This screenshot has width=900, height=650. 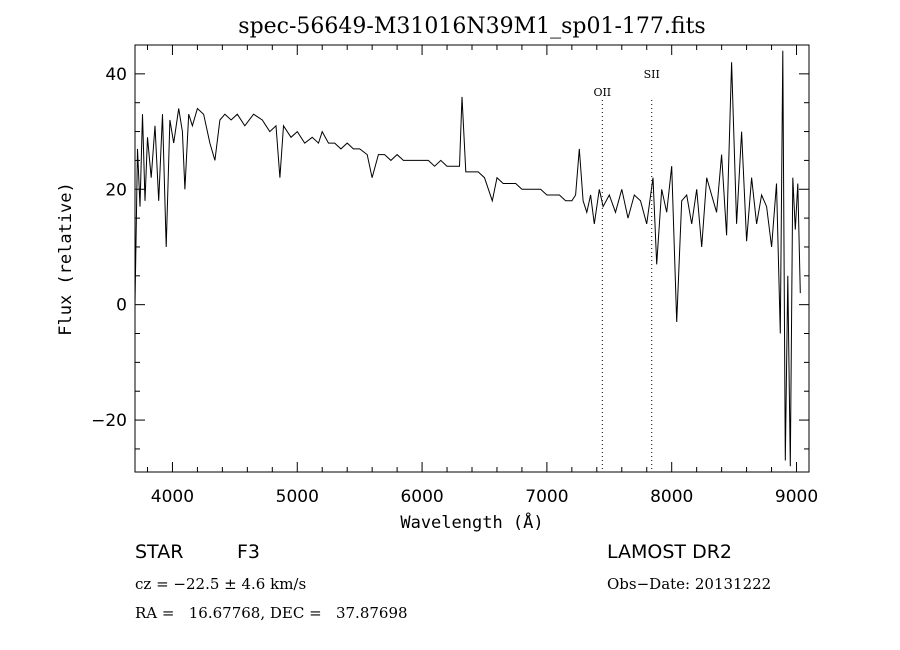 I want to click on line-annotations: OII SII, so click(x=626, y=270).